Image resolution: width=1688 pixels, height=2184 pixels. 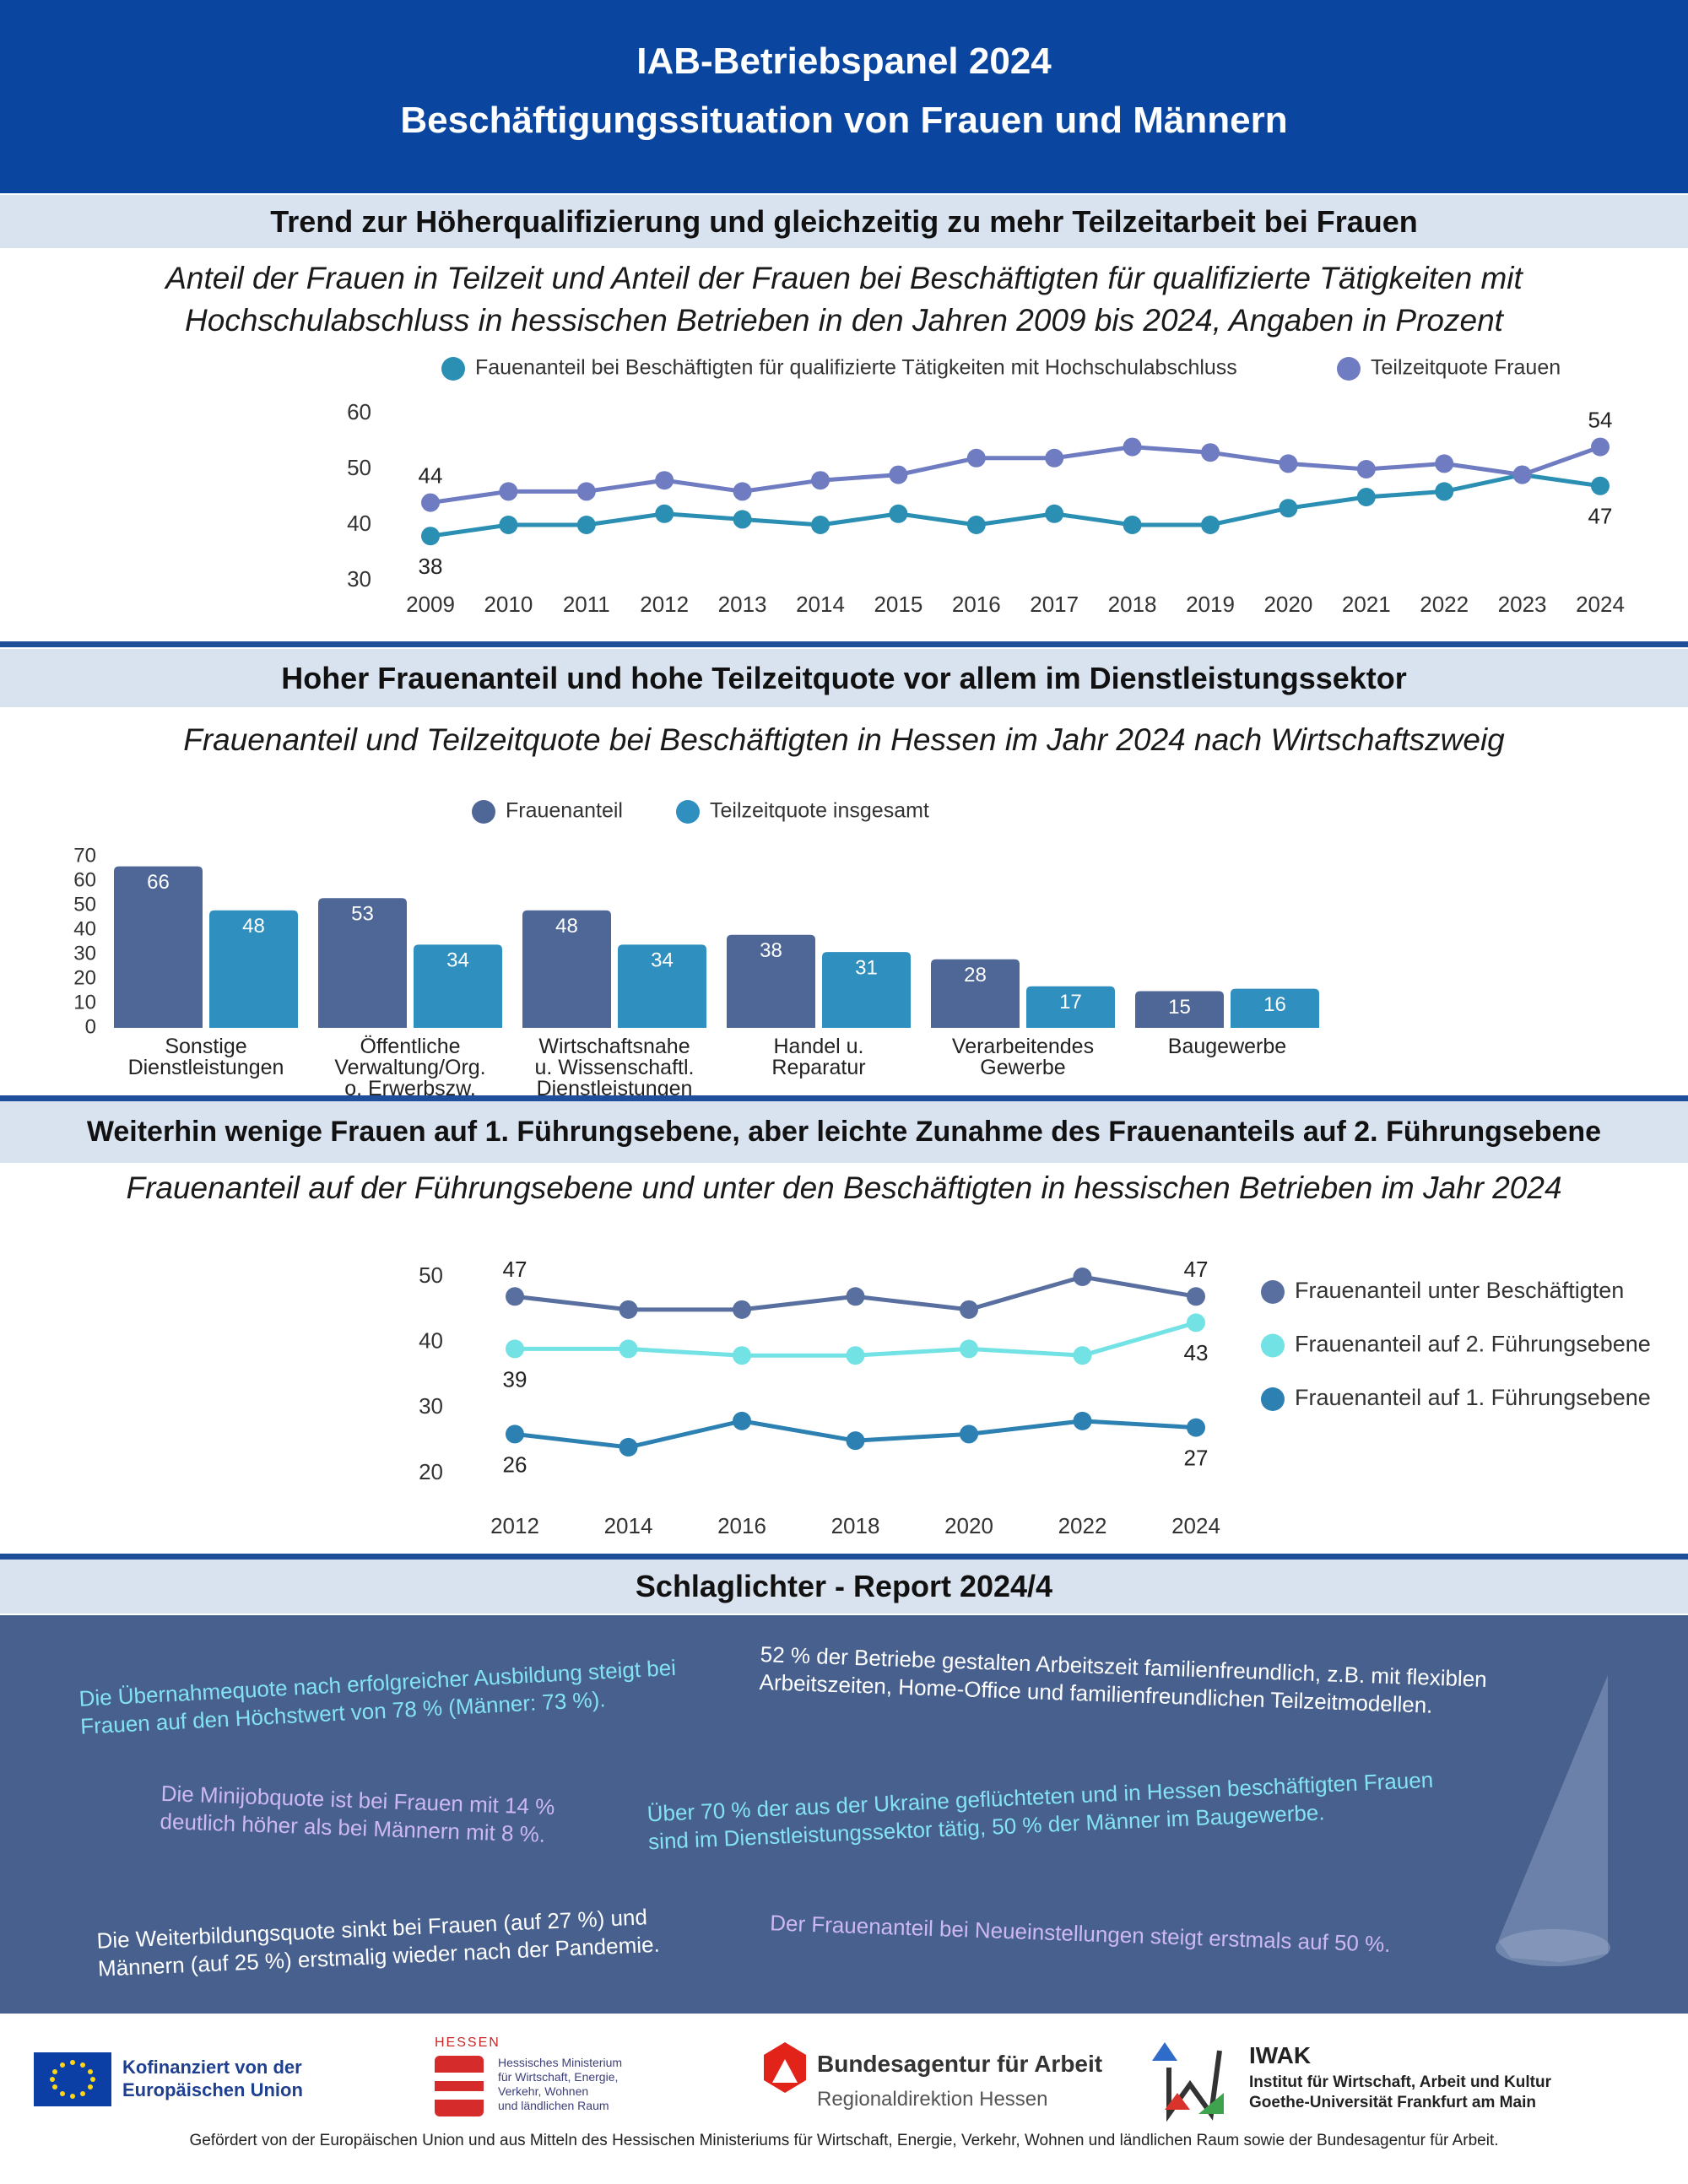 I want to click on data-label: 17, so click(x=1070, y=1002).